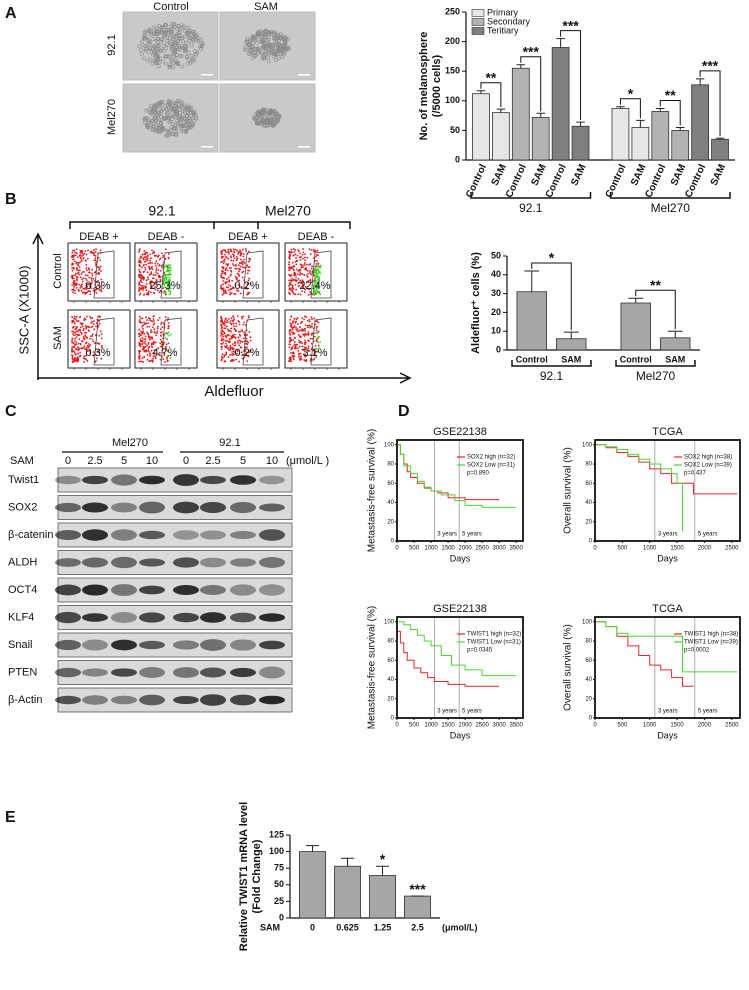  I want to click on protein-label: Snail, so click(20, 645).